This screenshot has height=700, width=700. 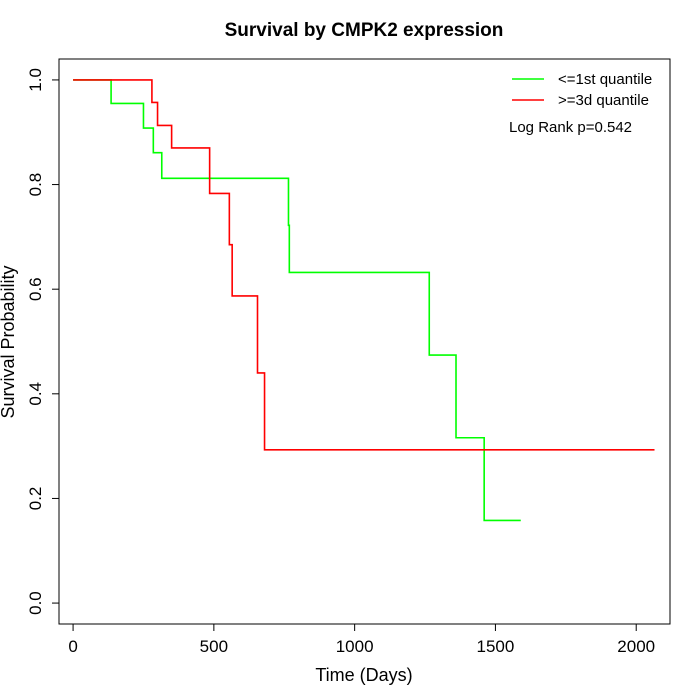 I want to click on y-axis-label: Survival Probability, so click(x=9, y=341).